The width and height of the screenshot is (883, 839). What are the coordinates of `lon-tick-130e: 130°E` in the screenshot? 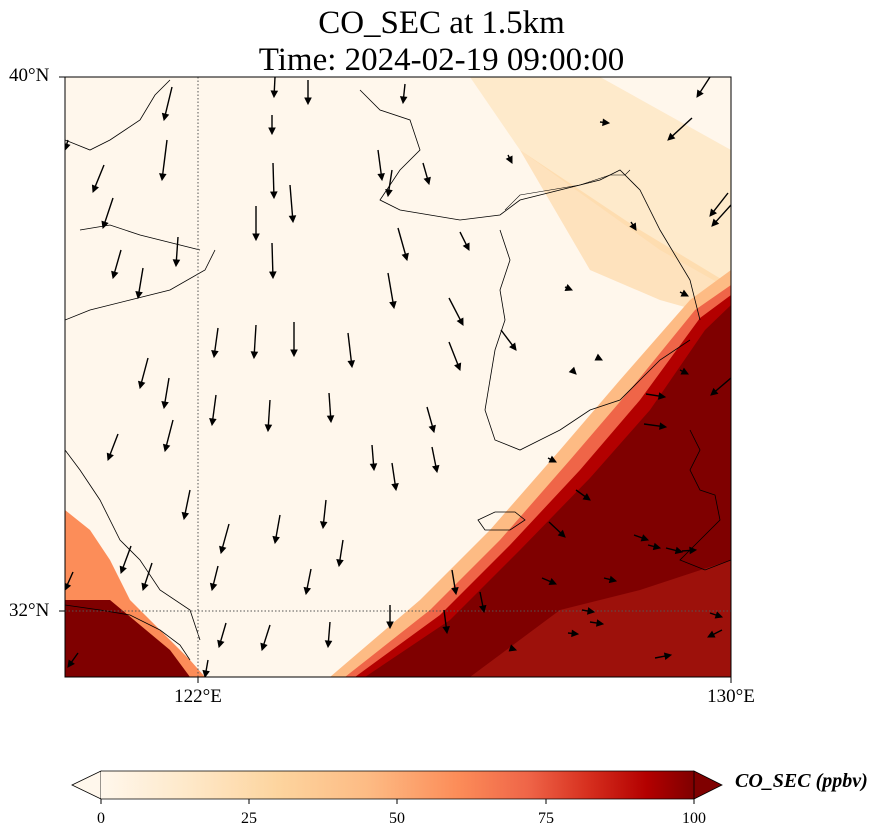 It's located at (731, 696).